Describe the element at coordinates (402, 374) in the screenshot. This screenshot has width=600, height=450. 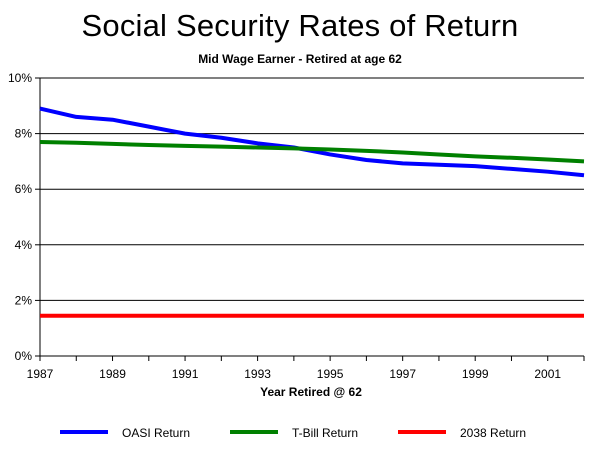
I see `x-tick-label: 1997` at that location.